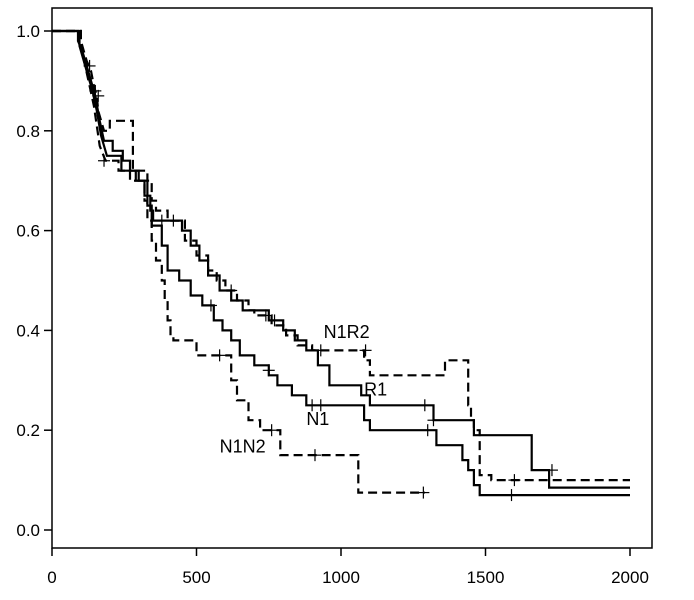 This screenshot has width=694, height=600. I want to click on y-tick-label: 0.8, so click(28, 131).